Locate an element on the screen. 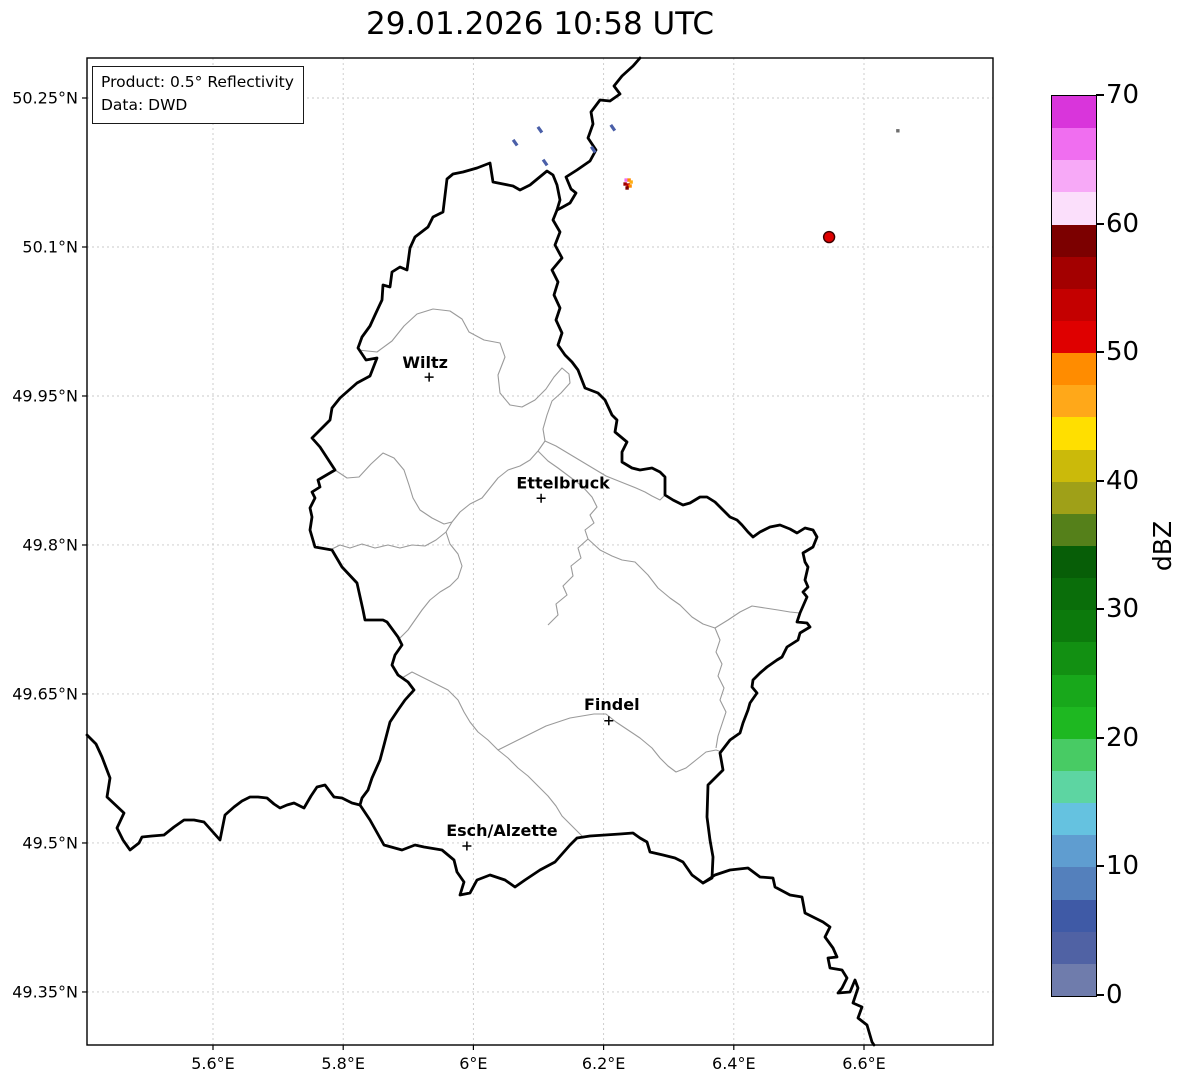  legend-product-line: Product: 0.5° Reflectivity is located at coordinates (197, 82).